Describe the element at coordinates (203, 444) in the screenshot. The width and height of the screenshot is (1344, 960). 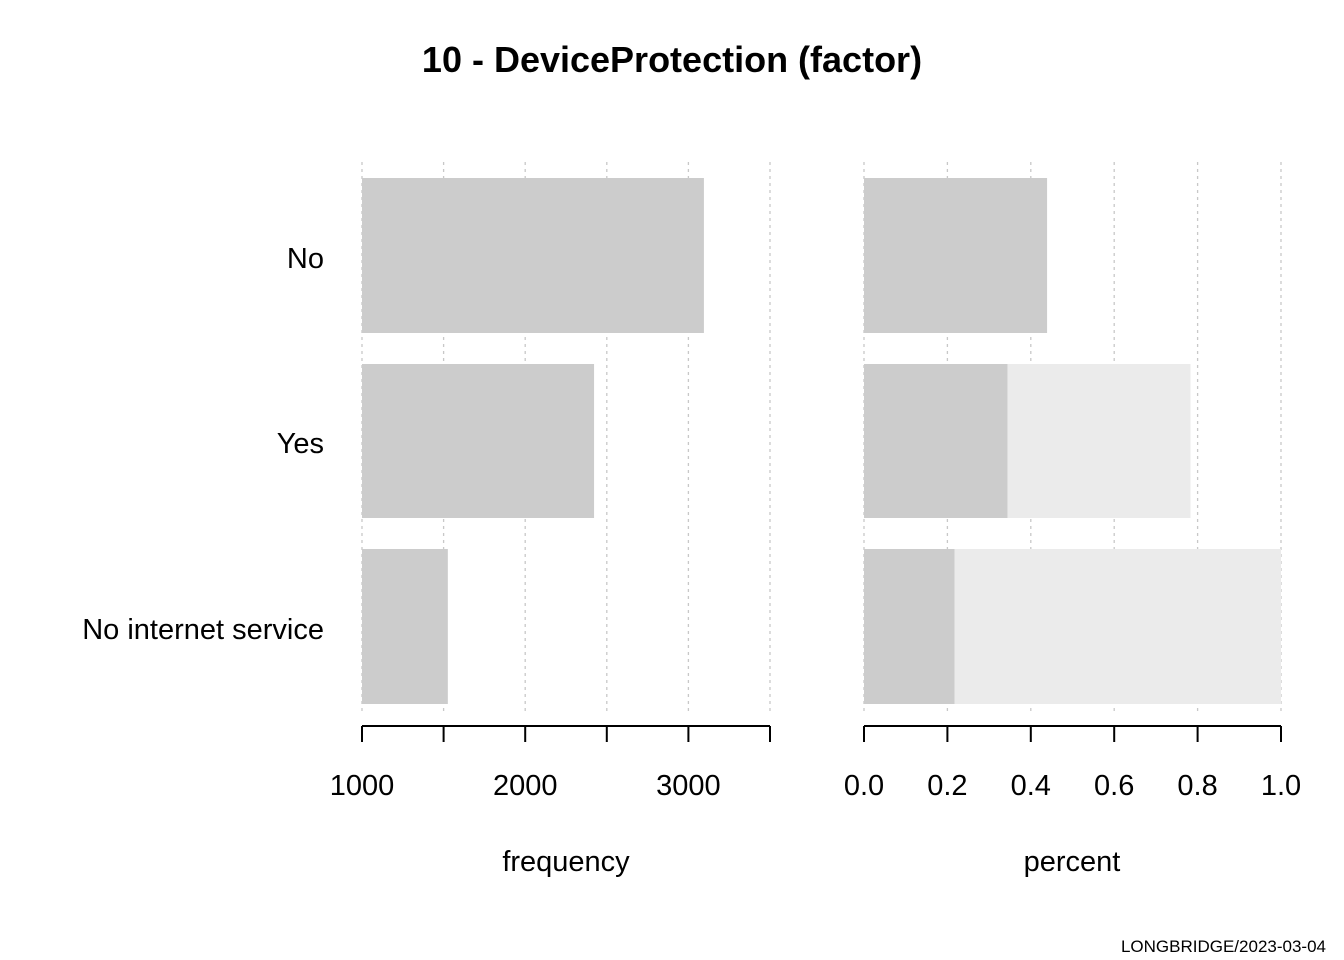
I see `category-labels: No Yes No internet service` at that location.